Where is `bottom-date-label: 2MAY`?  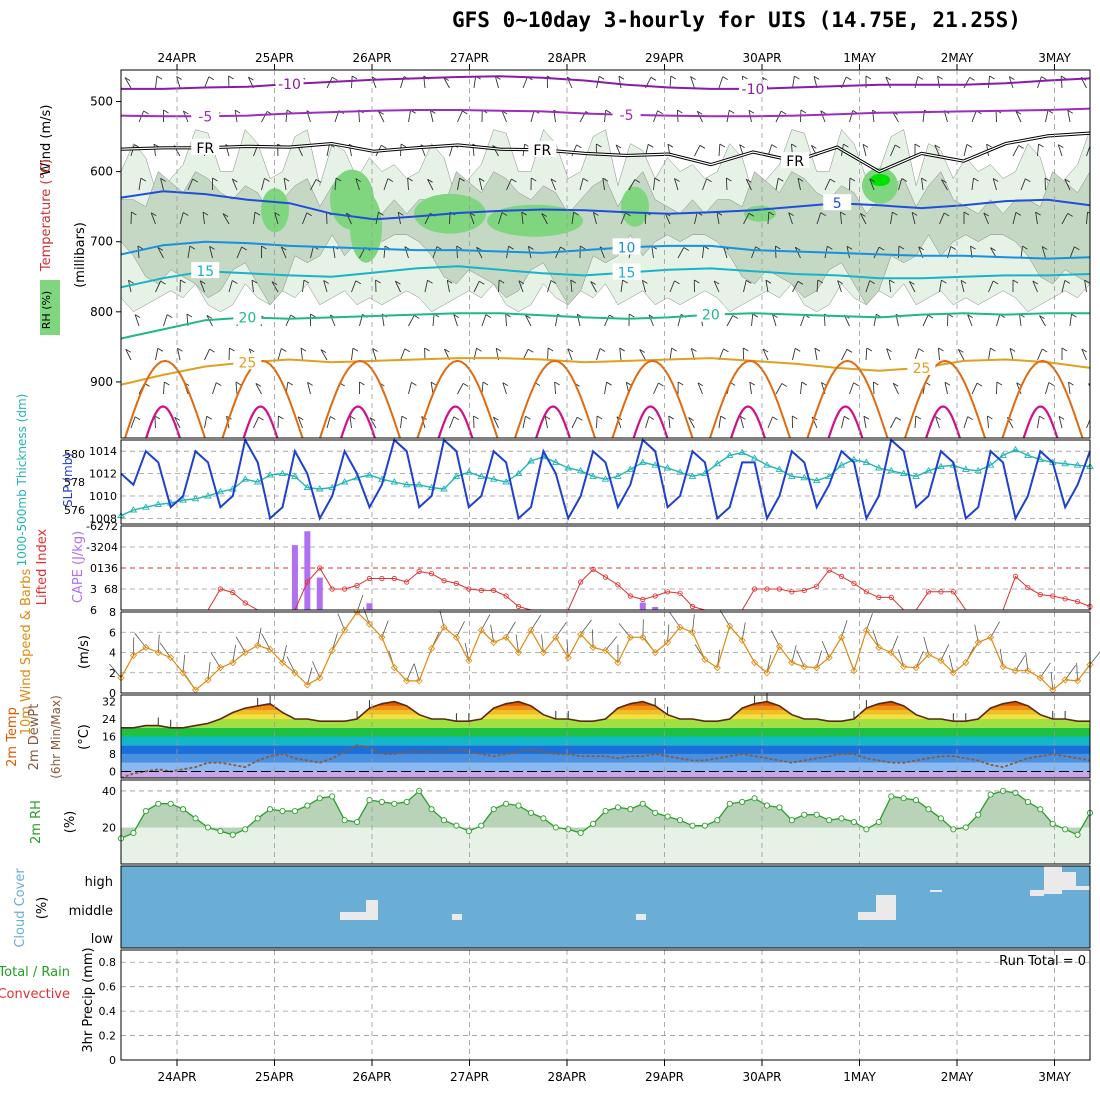 bottom-date-label: 2MAY is located at coordinates (957, 1077).